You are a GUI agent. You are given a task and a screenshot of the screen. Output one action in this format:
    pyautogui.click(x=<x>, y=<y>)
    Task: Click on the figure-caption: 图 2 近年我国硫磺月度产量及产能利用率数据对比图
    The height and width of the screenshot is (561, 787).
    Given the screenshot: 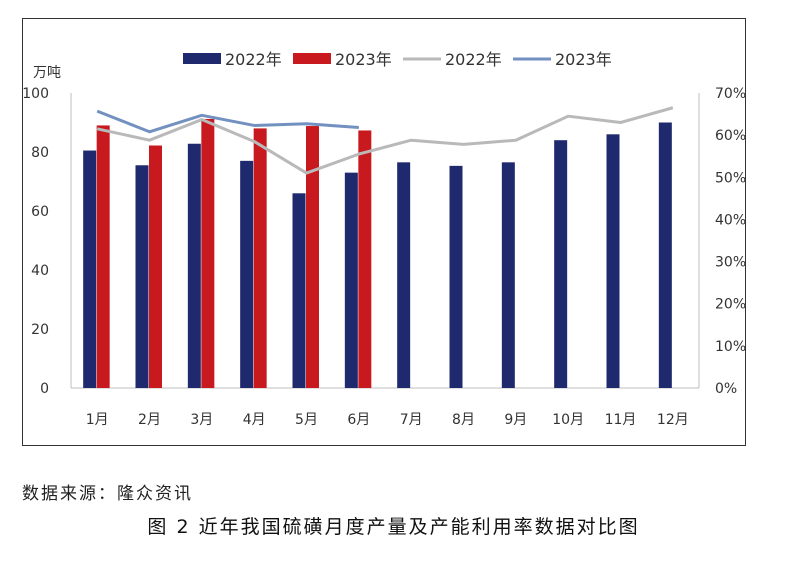 What is the action you would take?
    pyautogui.click(x=393, y=527)
    